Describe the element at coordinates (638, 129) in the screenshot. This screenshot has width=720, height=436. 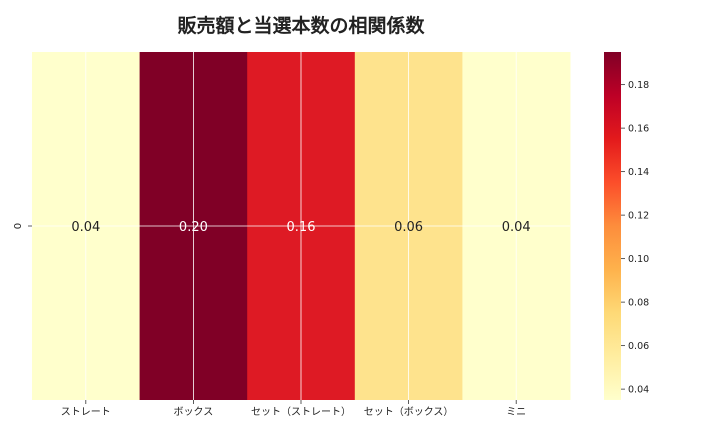
I see `colorbar-tick-label: 0.16` at that location.